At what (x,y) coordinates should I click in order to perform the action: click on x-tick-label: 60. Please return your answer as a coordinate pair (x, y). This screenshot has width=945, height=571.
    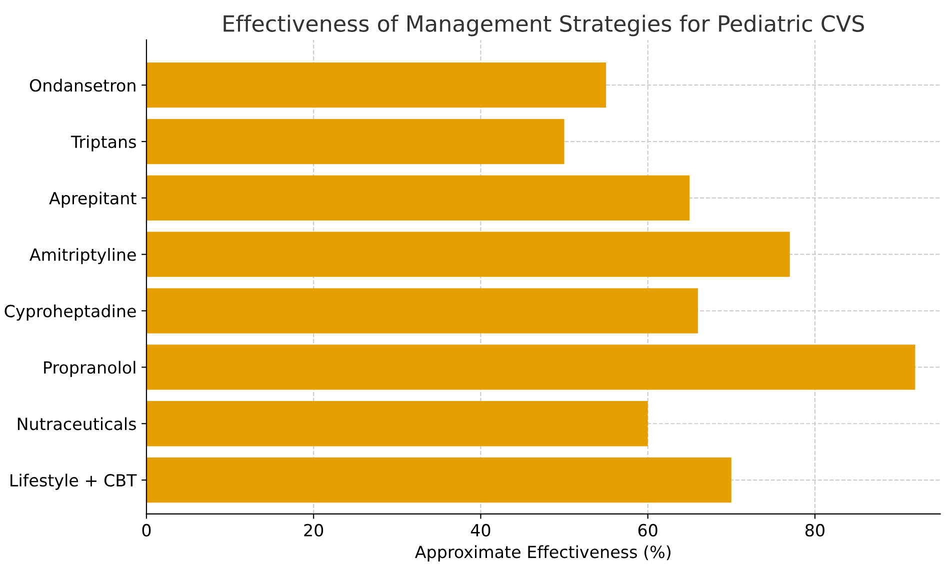
    Looking at the image, I should click on (648, 530).